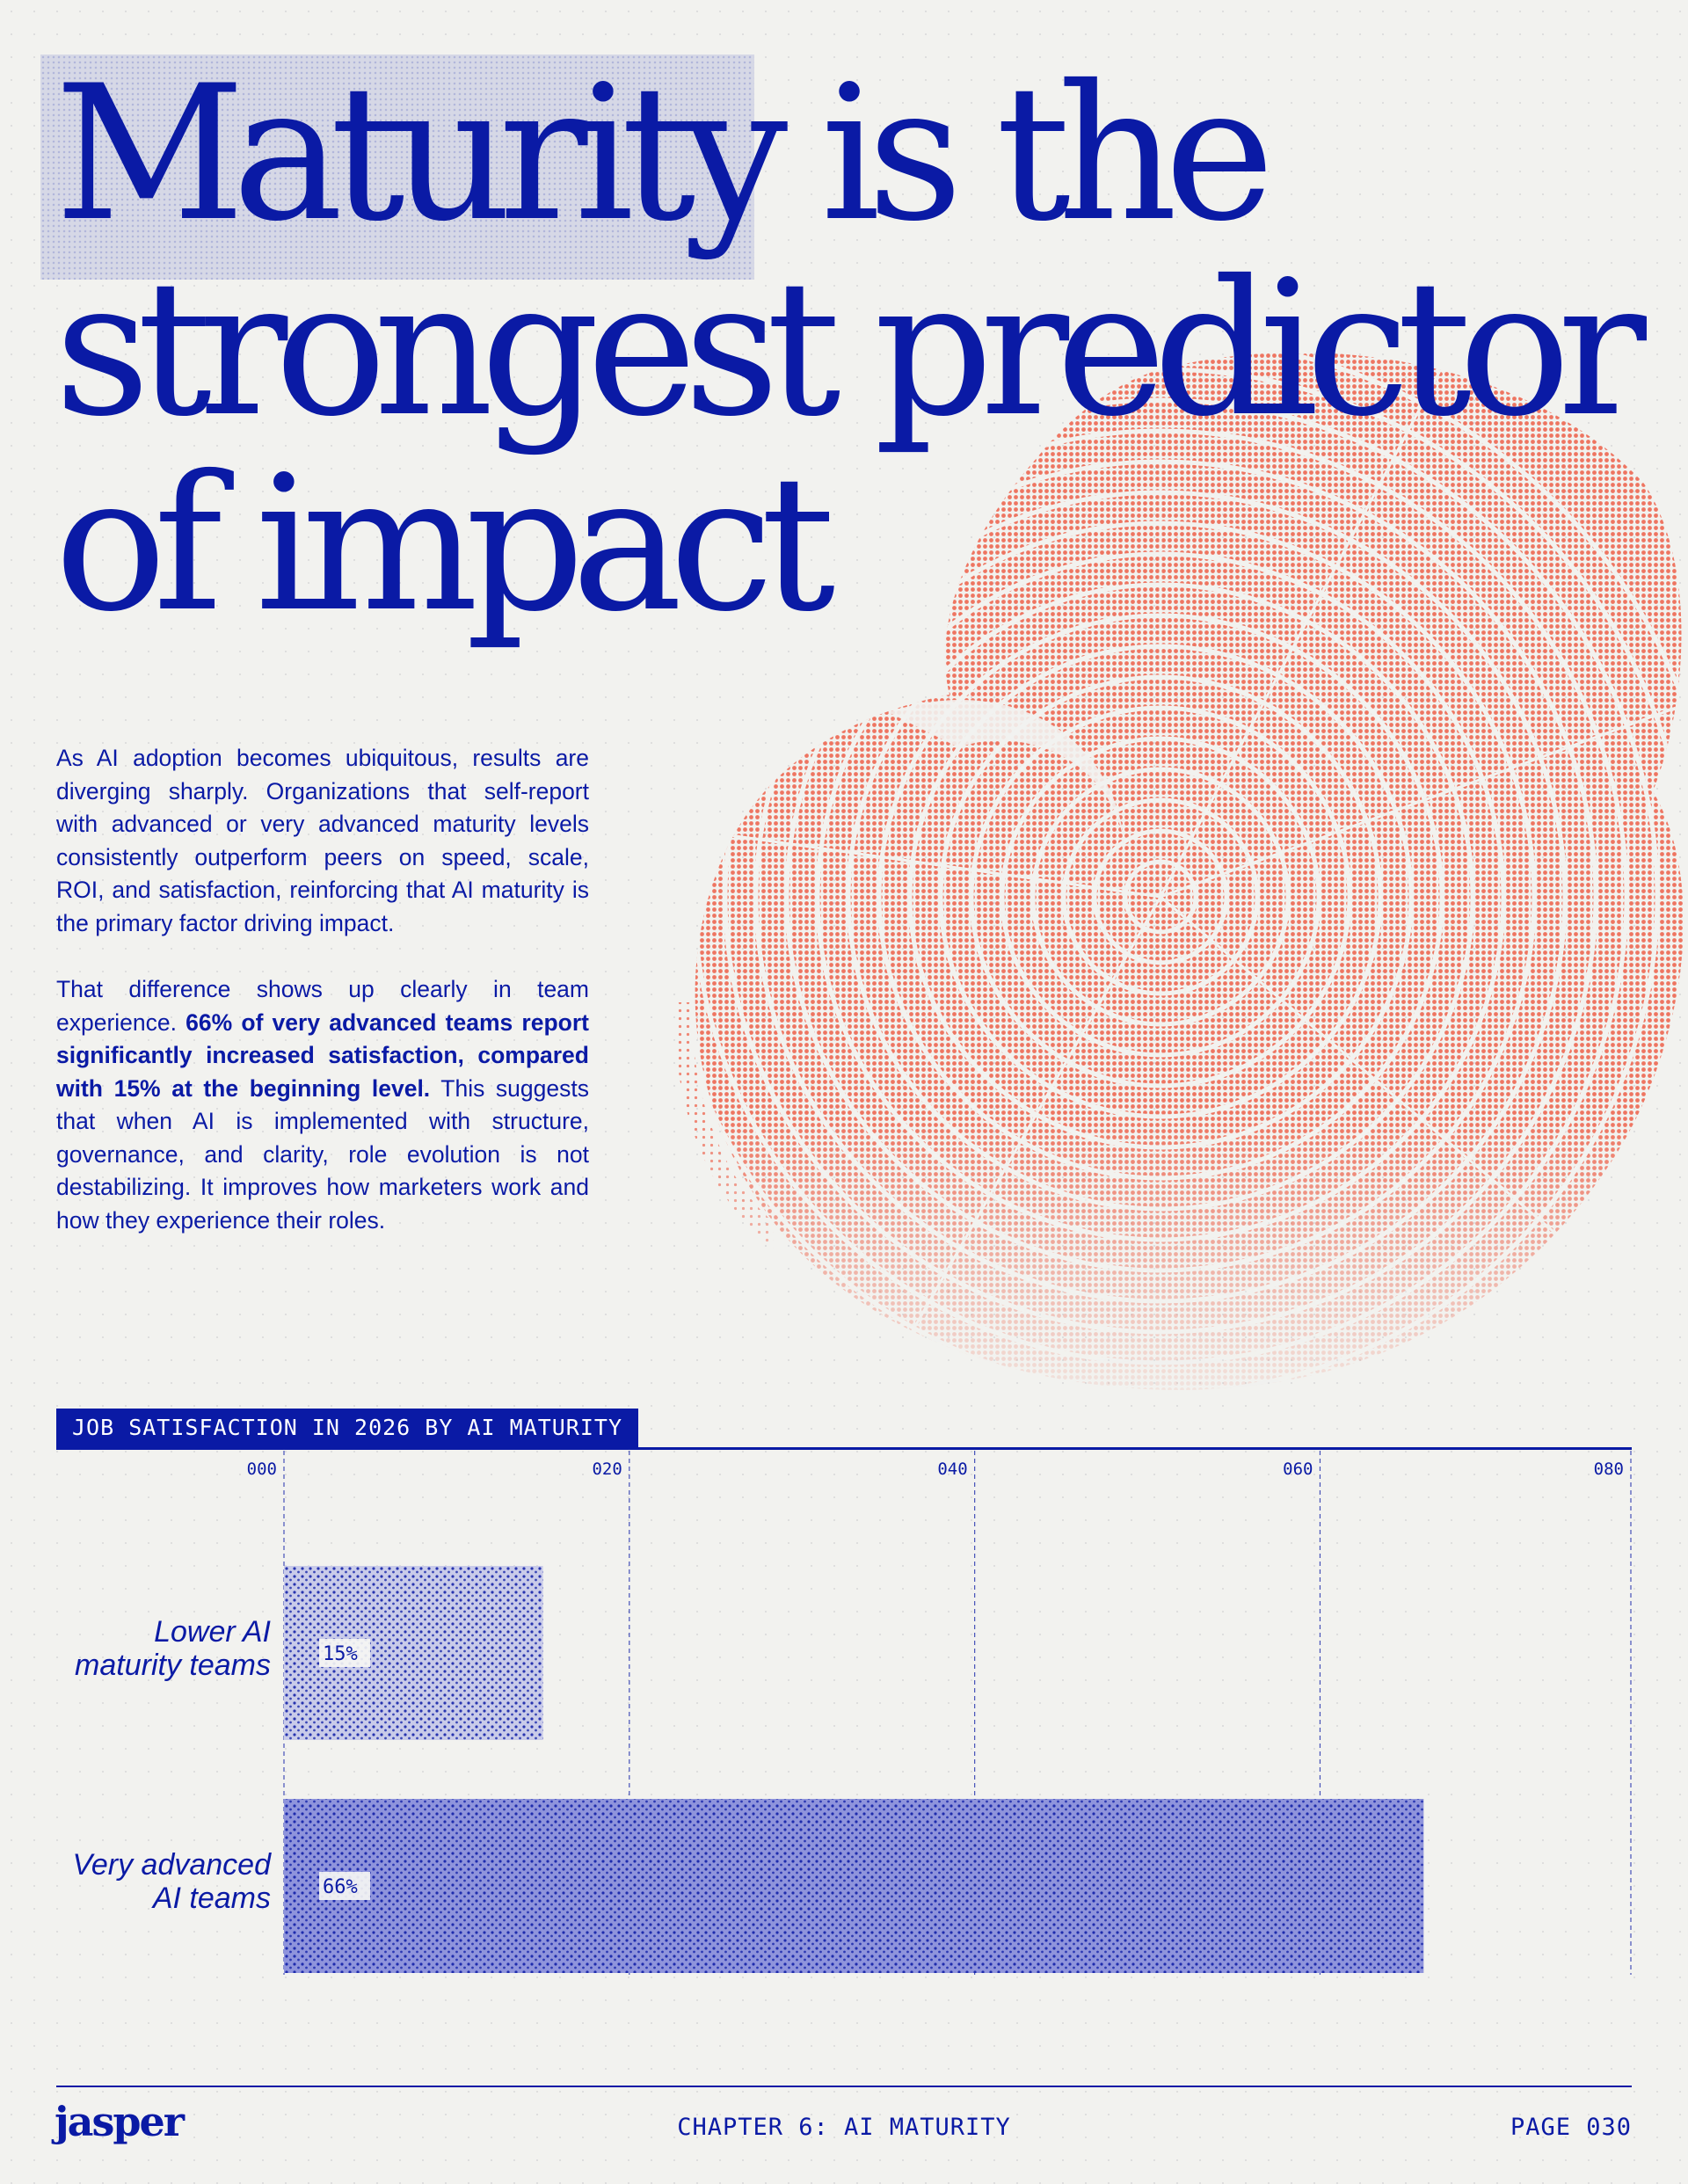 The height and width of the screenshot is (2184, 1688). I want to click on headline-line-3: of impact, so click(445, 543).